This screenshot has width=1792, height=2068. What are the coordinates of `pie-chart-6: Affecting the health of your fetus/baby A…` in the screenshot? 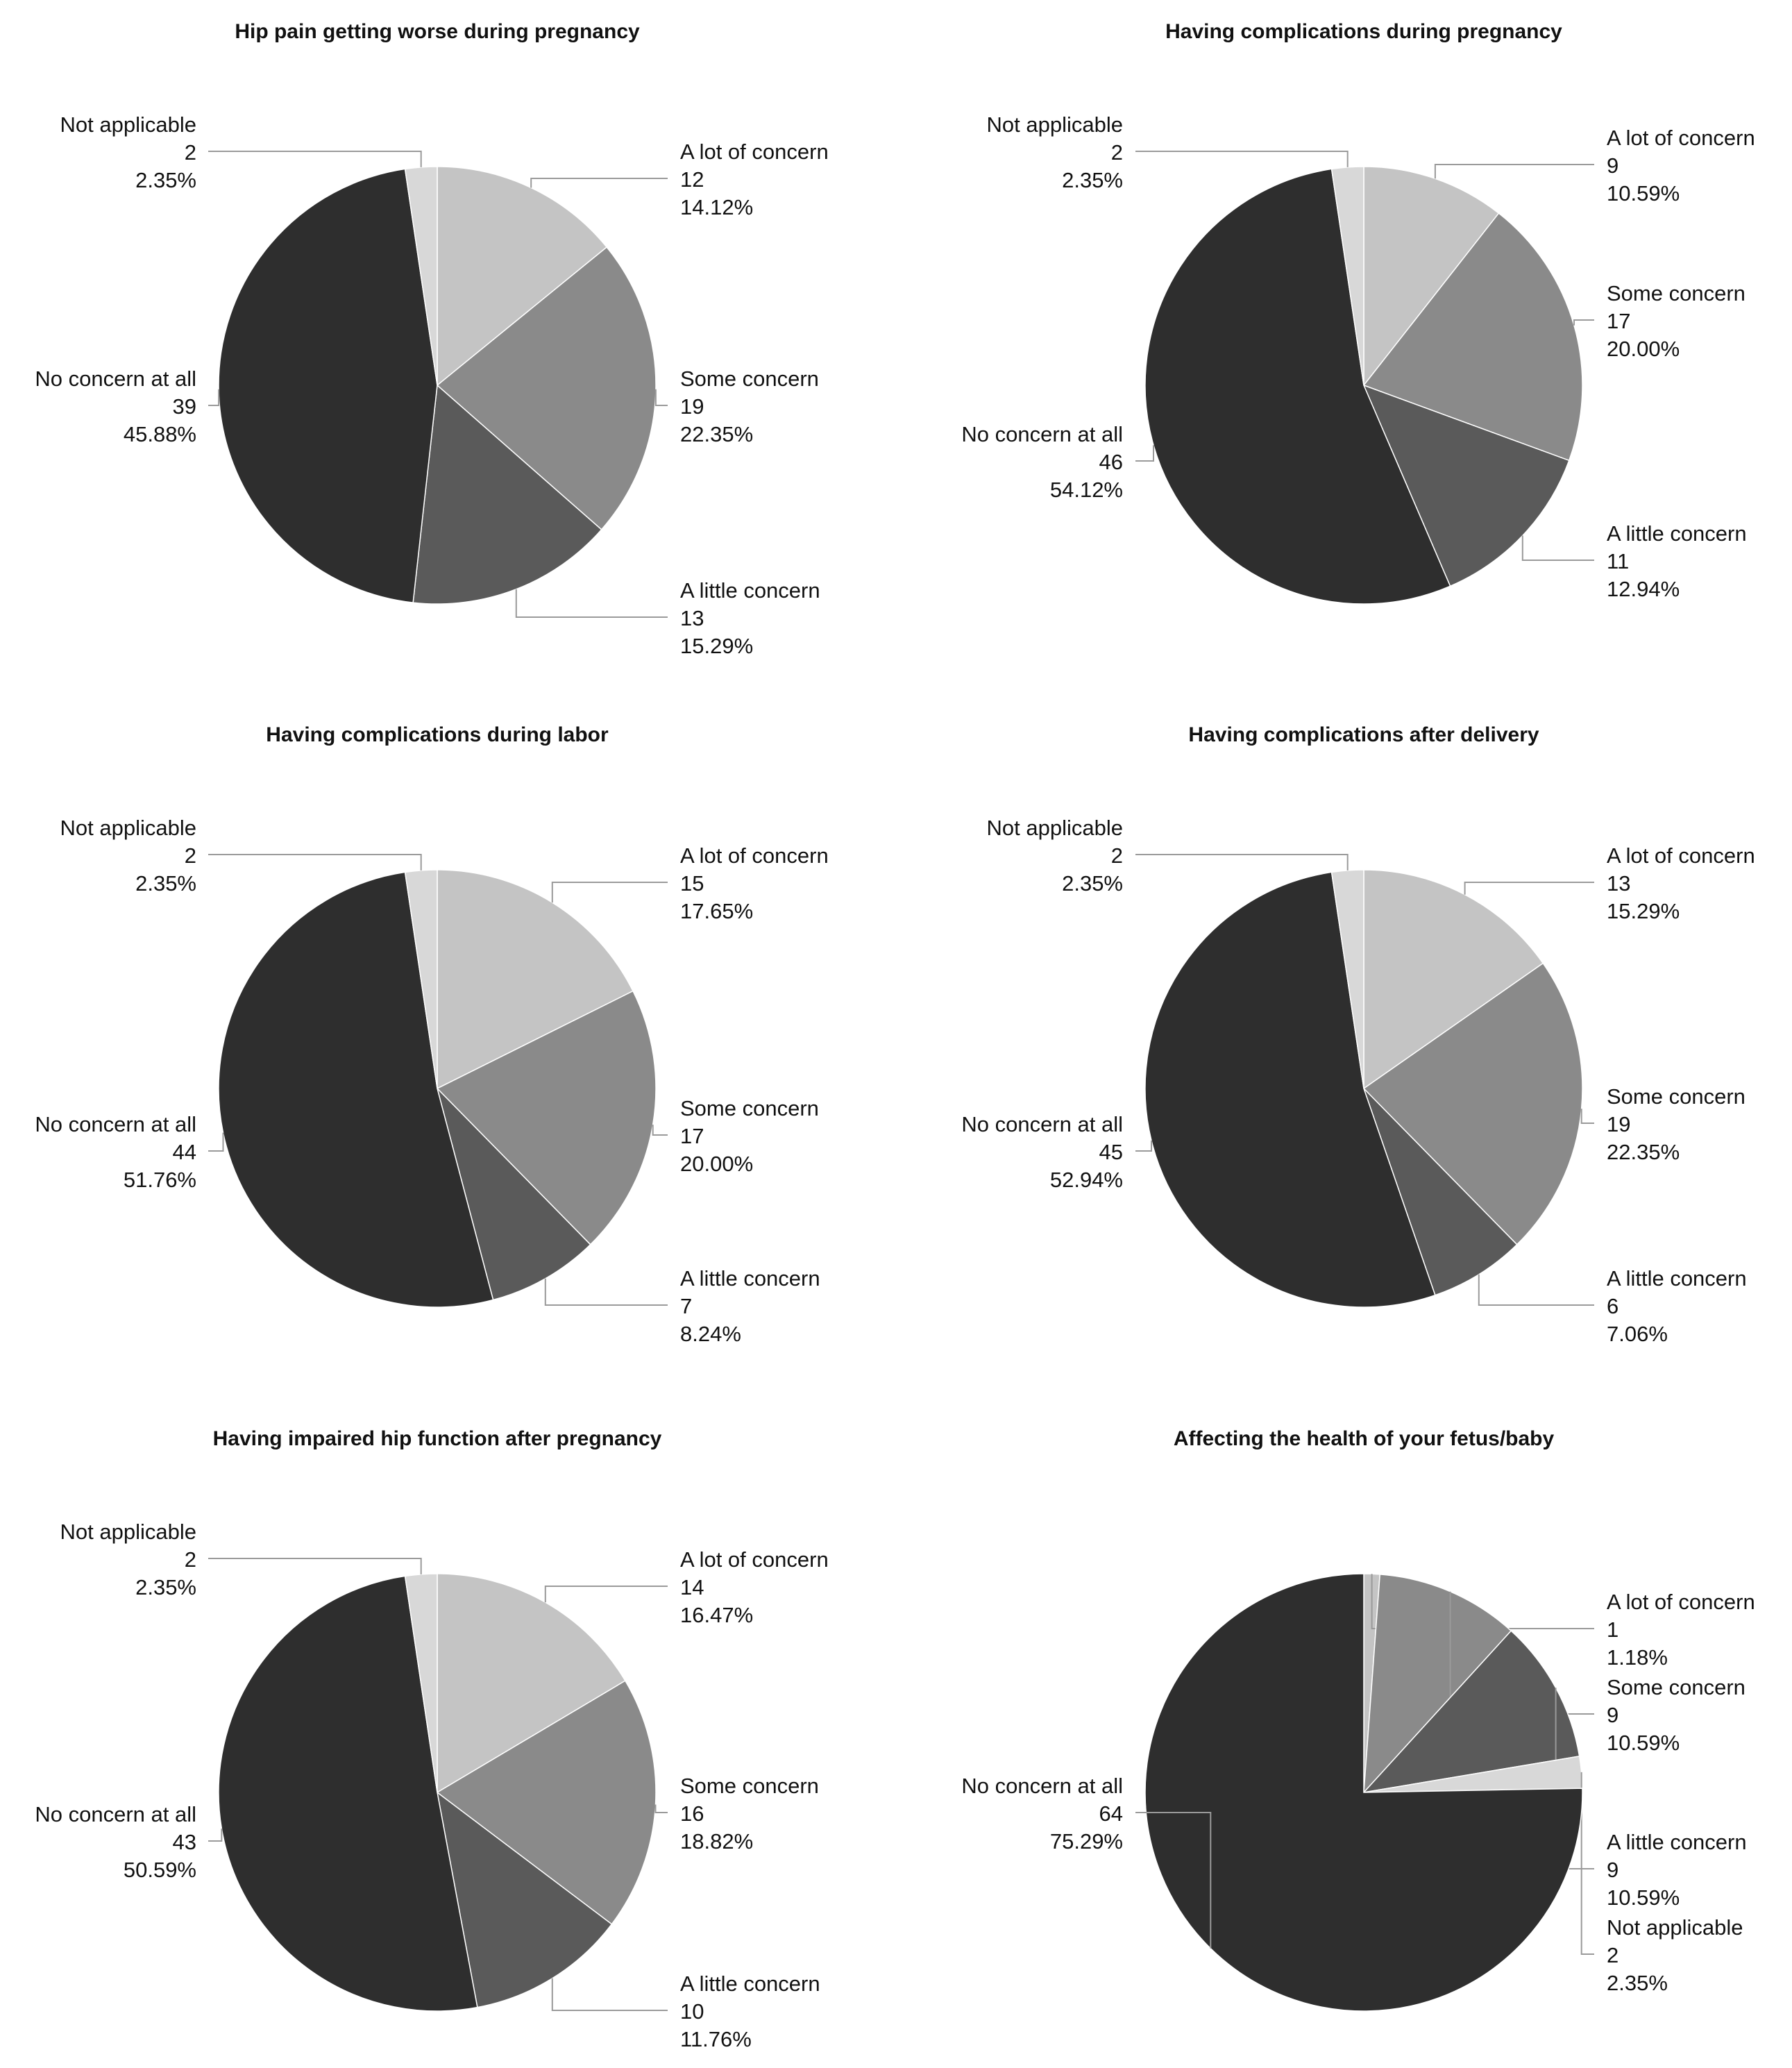 It's located at (1358, 1719).